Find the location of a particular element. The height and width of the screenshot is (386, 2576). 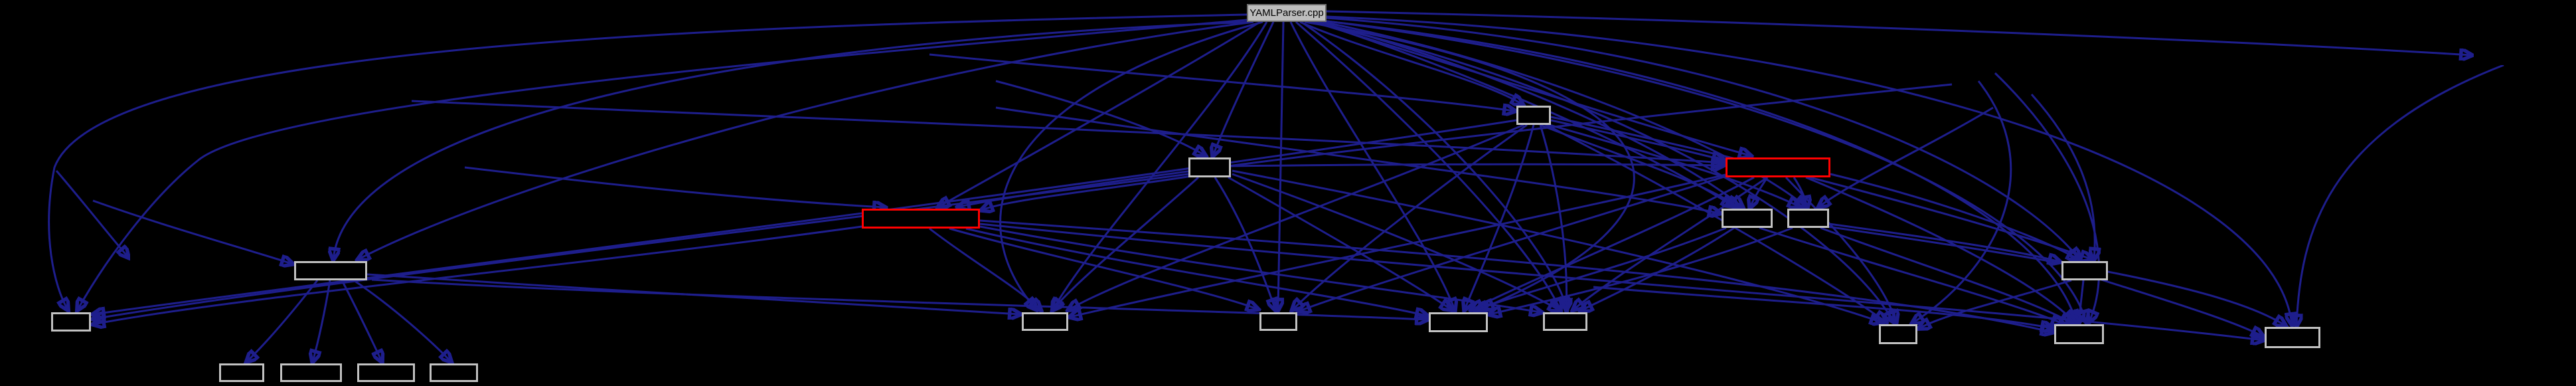

include-edge-n2-n13 is located at coordinates (1396, 241).